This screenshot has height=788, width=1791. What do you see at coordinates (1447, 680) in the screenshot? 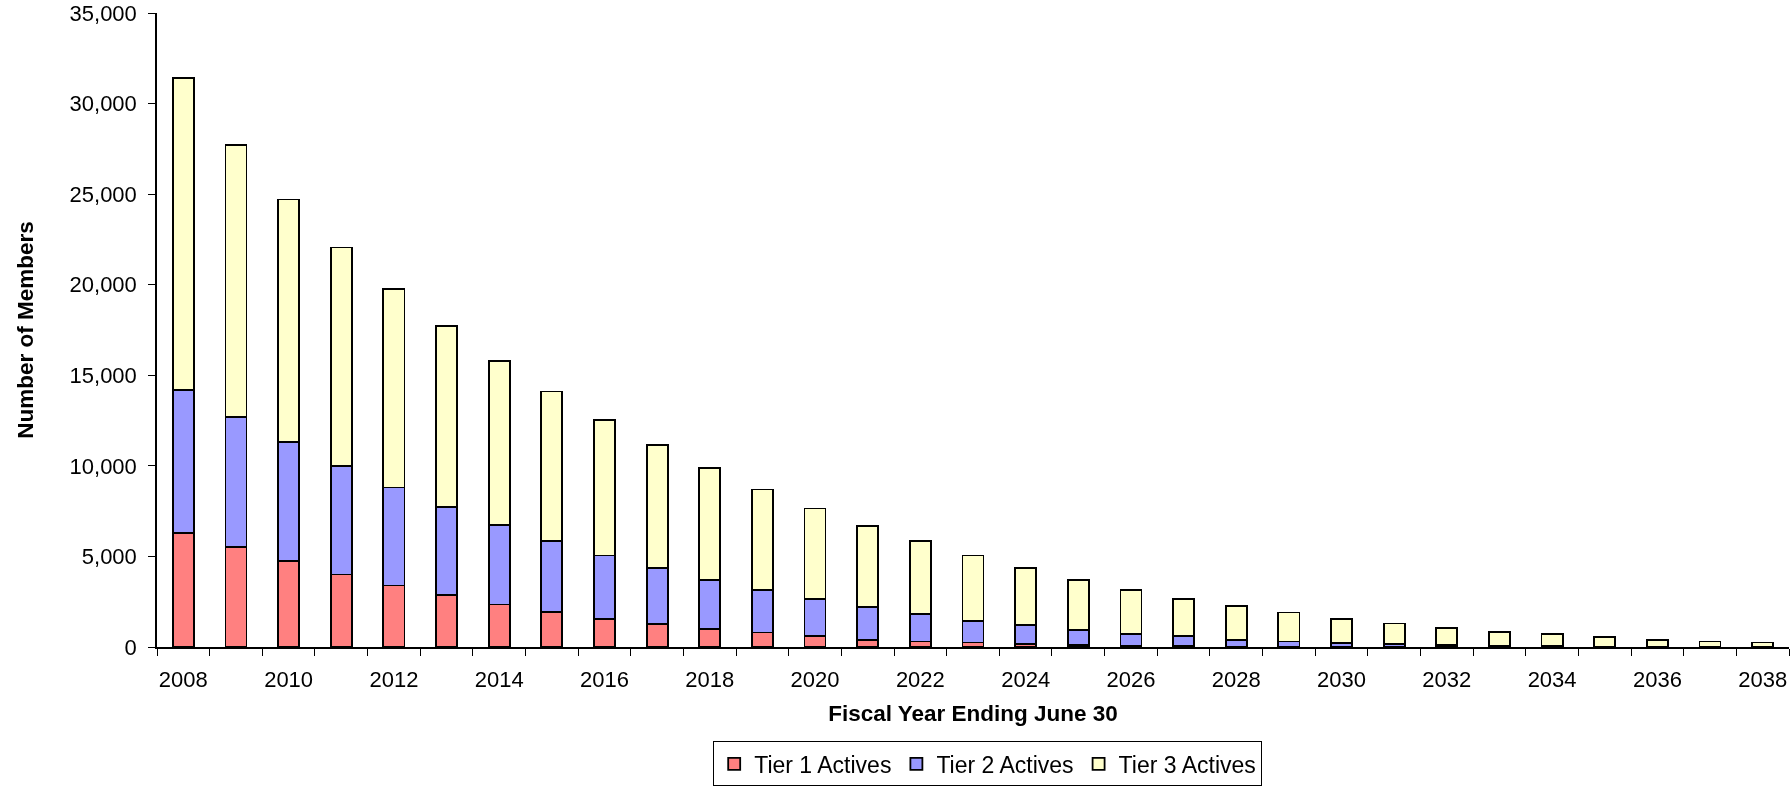
I see `x-tick-label: 2032` at bounding box center [1447, 680].